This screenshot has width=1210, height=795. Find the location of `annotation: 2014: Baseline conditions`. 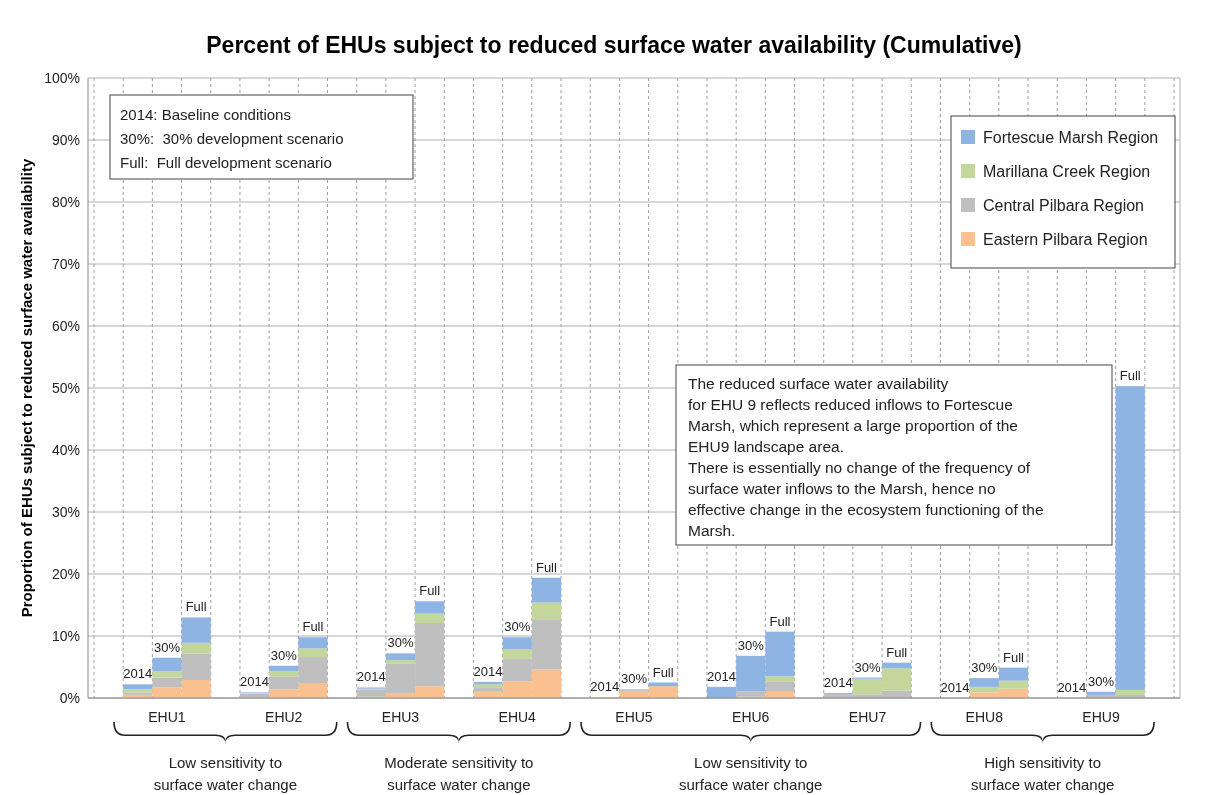

annotation: 2014: Baseline conditions is located at coordinates (205, 114).